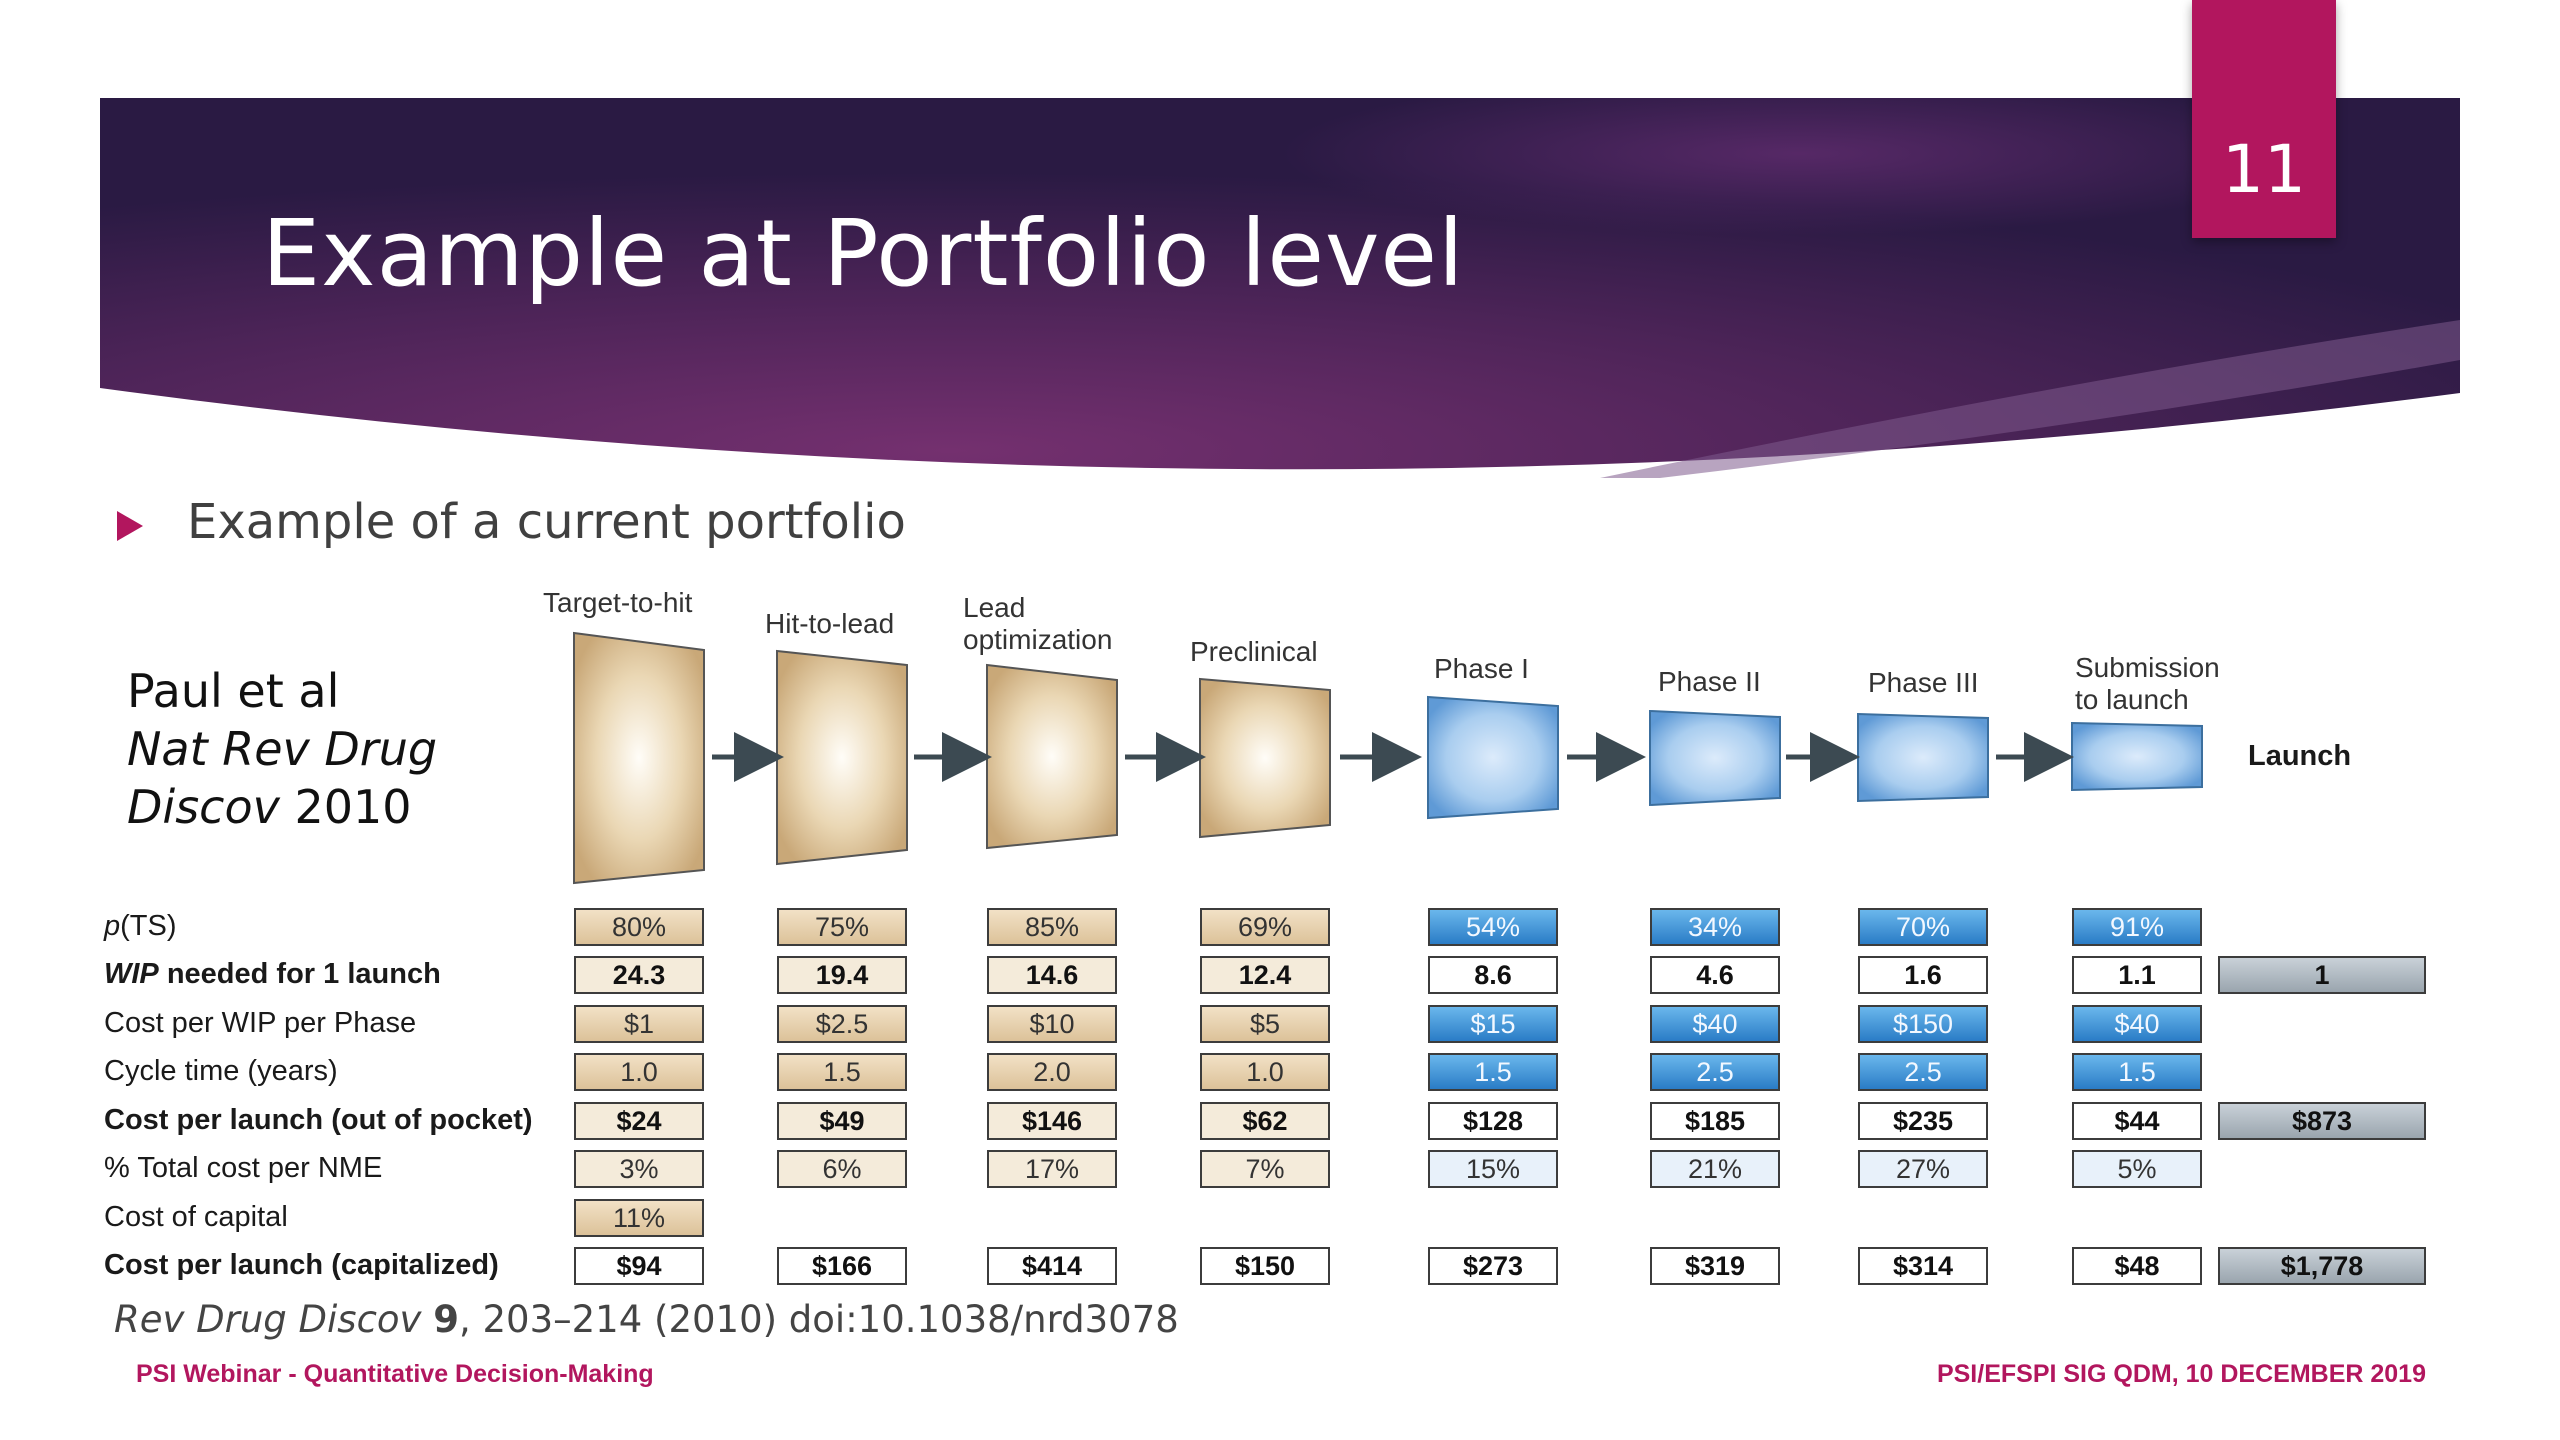  I want to click on cell-capitalized-lead-optimization: $414, so click(1052, 1266).